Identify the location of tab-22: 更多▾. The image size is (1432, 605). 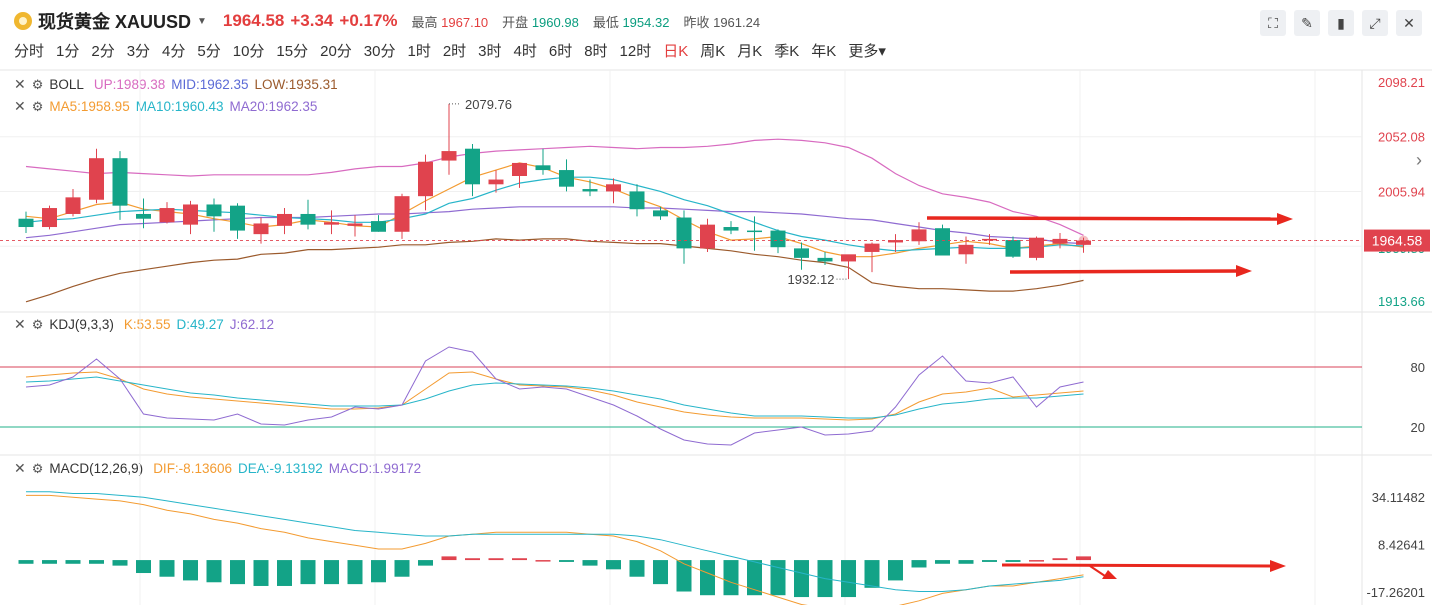
(867, 51).